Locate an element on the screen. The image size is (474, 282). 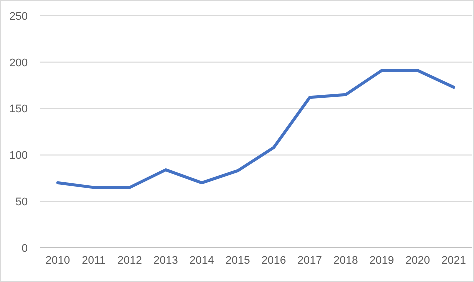
x-tick-label: 2015 is located at coordinates (238, 261).